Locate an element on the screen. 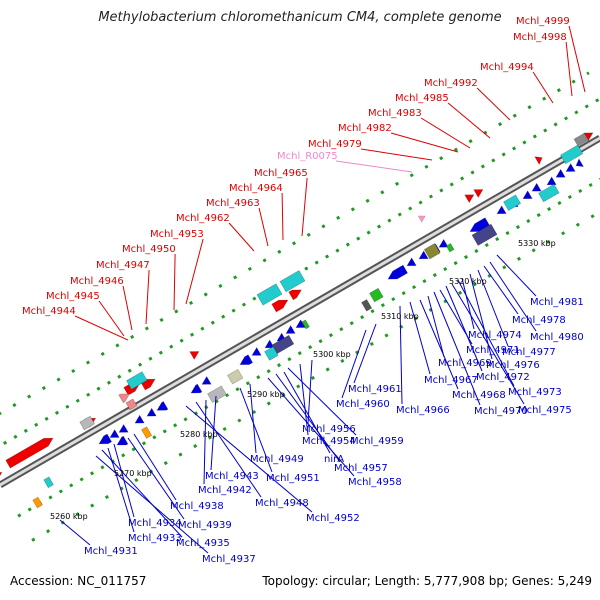 The width and height of the screenshot is (600, 600). bottom-gene-label: Mchl_4954 is located at coordinates (329, 441).